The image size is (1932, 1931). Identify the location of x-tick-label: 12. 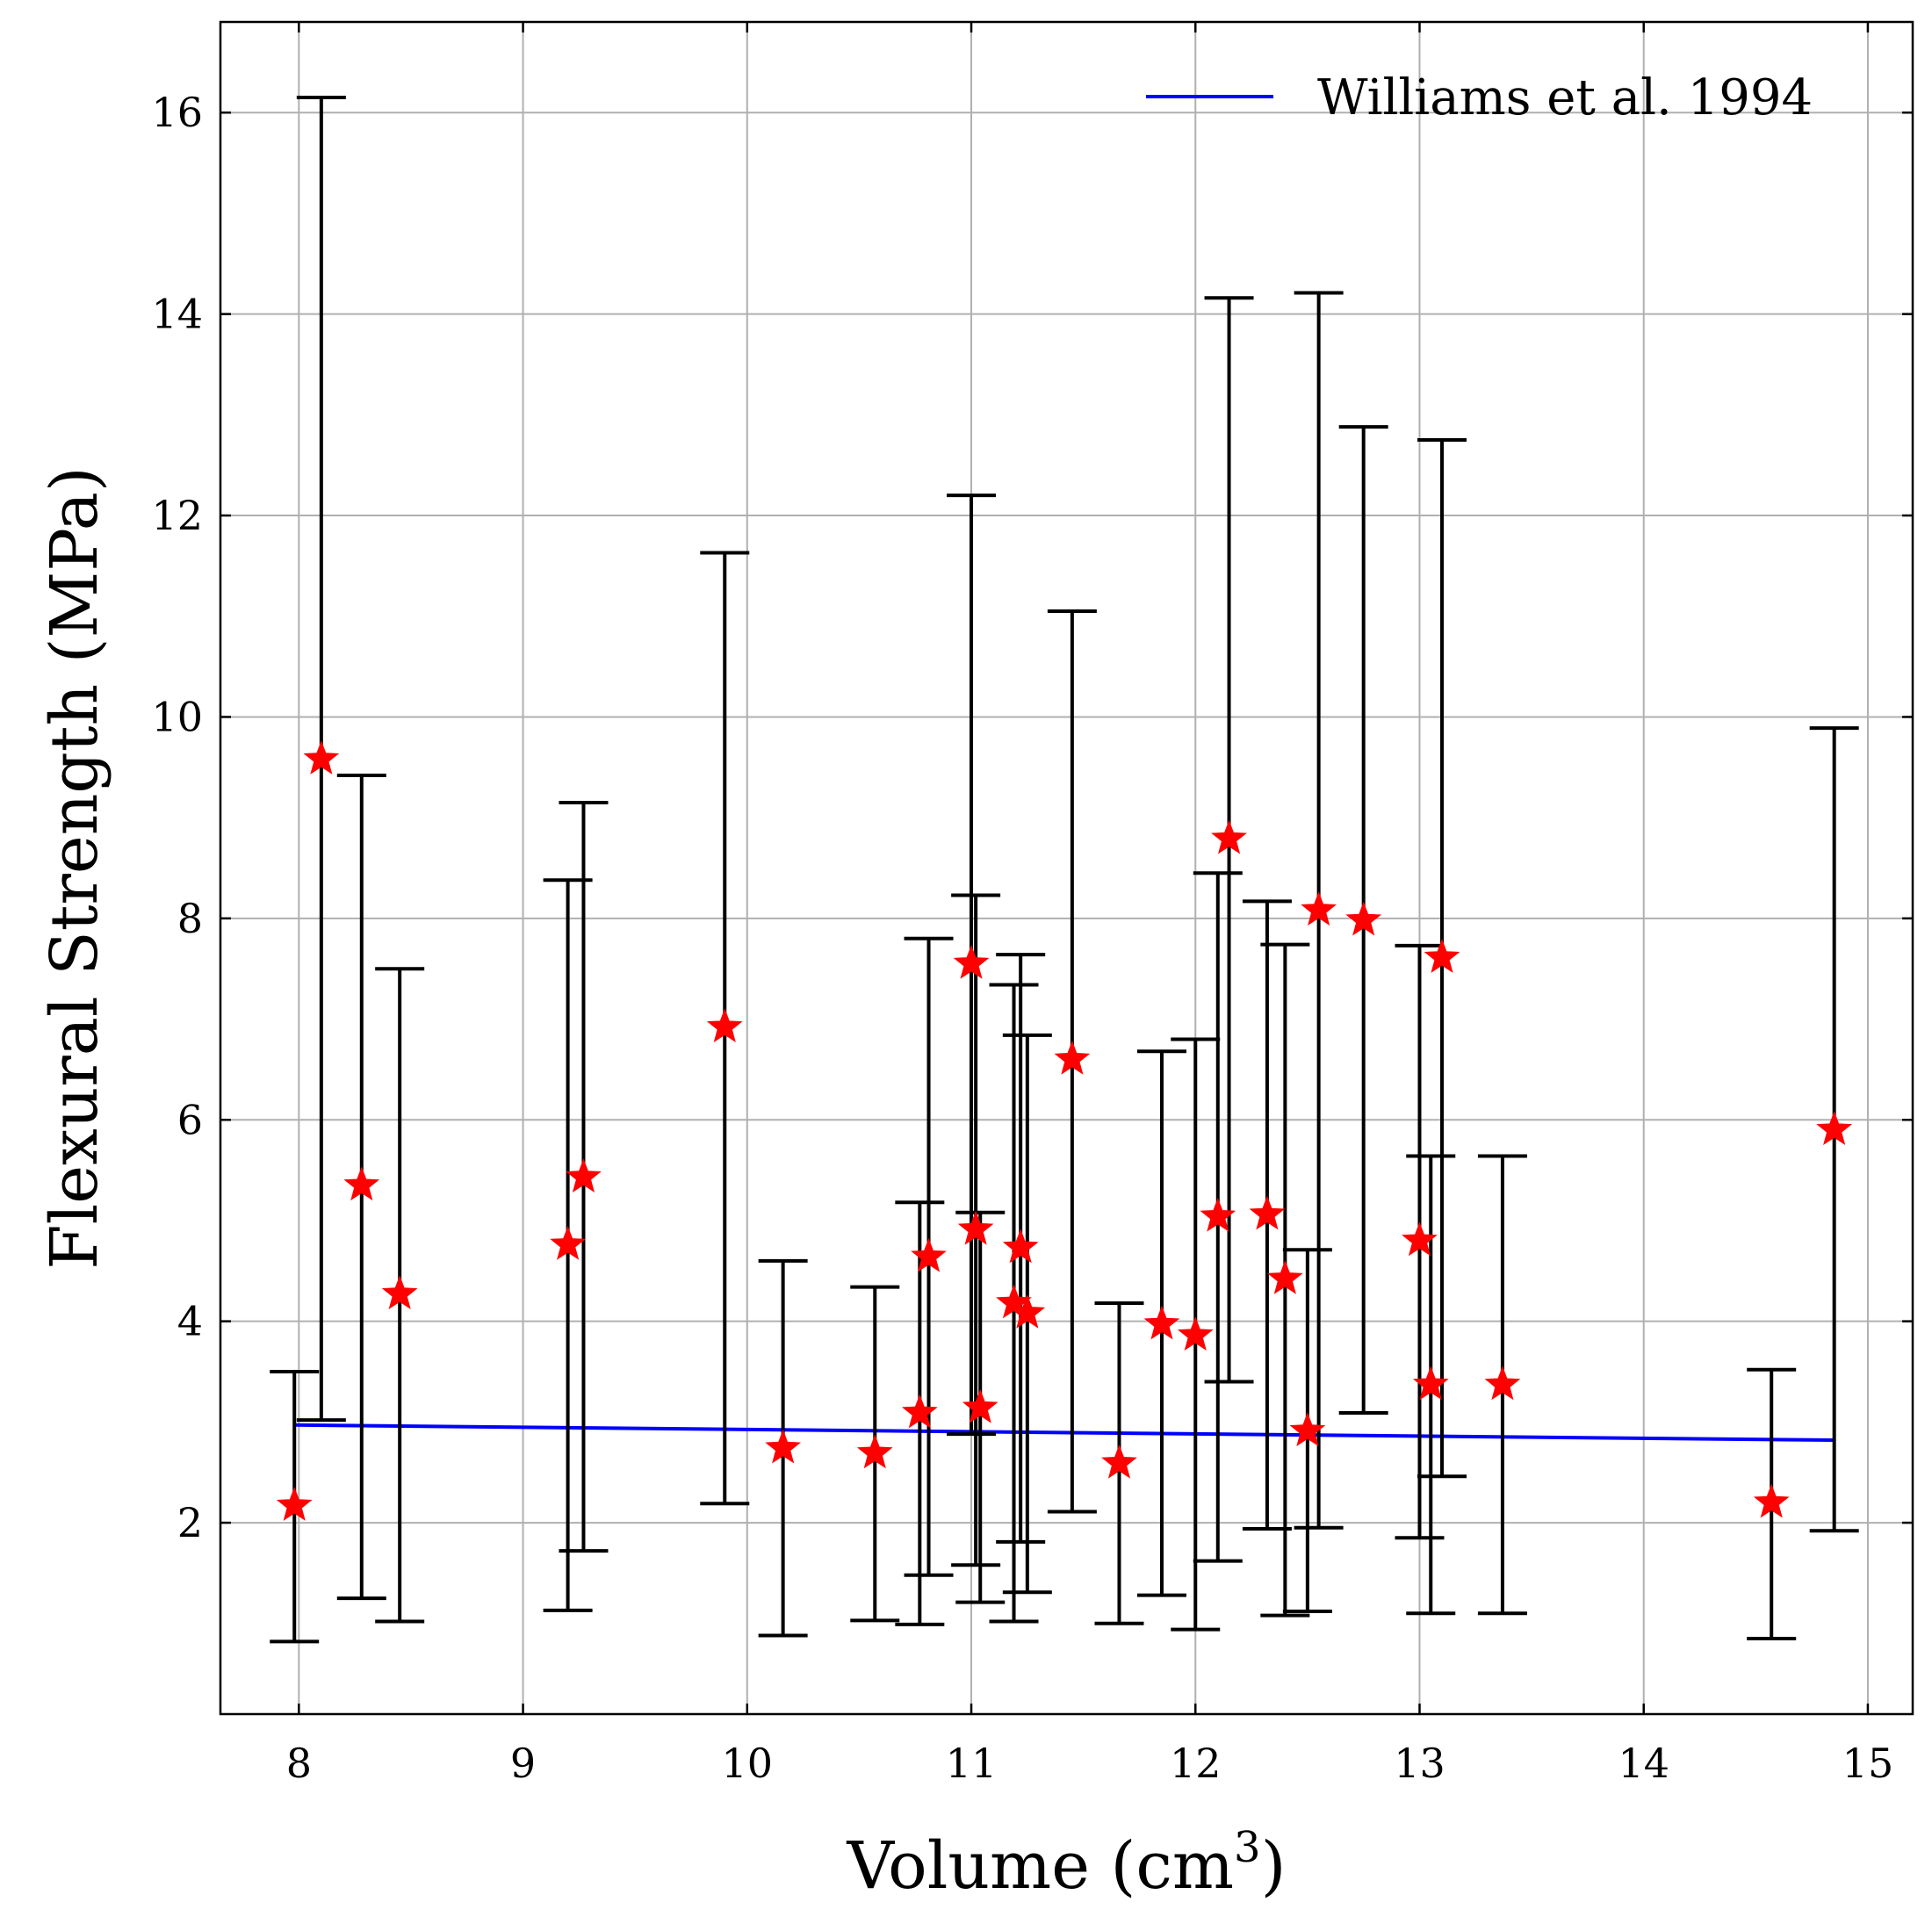
(1196, 1763).